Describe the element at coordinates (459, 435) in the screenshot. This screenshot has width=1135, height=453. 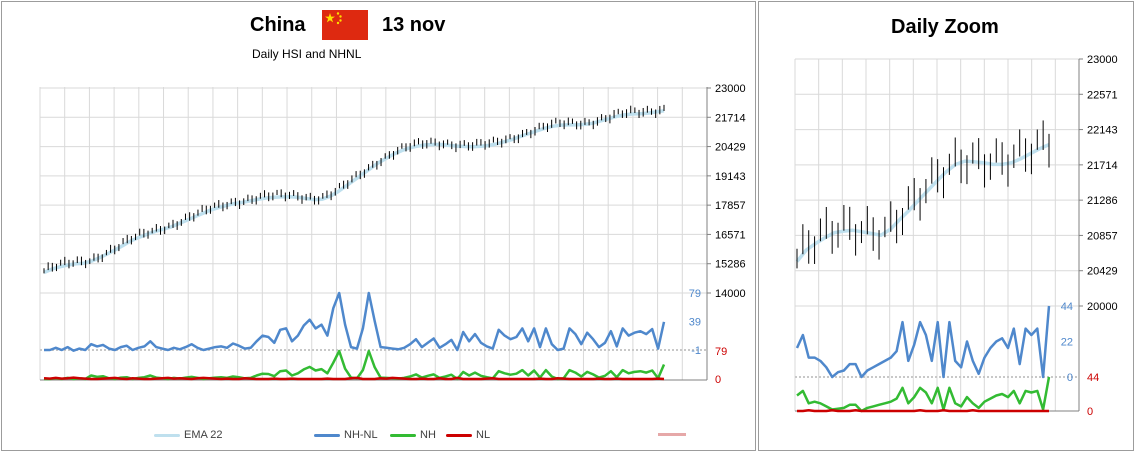
I see `legend-nl-swatch` at that location.